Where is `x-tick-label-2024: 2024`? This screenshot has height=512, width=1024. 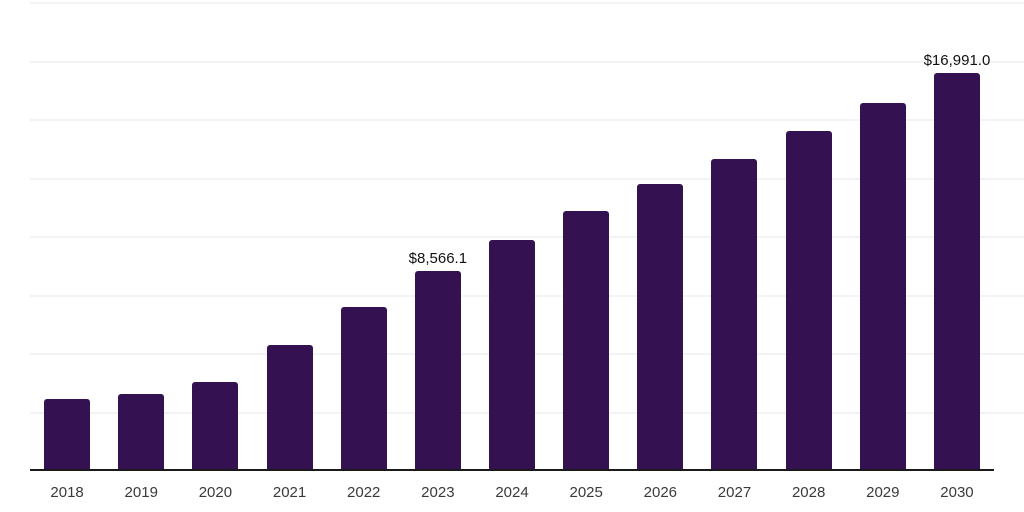 x-tick-label-2024: 2024 is located at coordinates (512, 492).